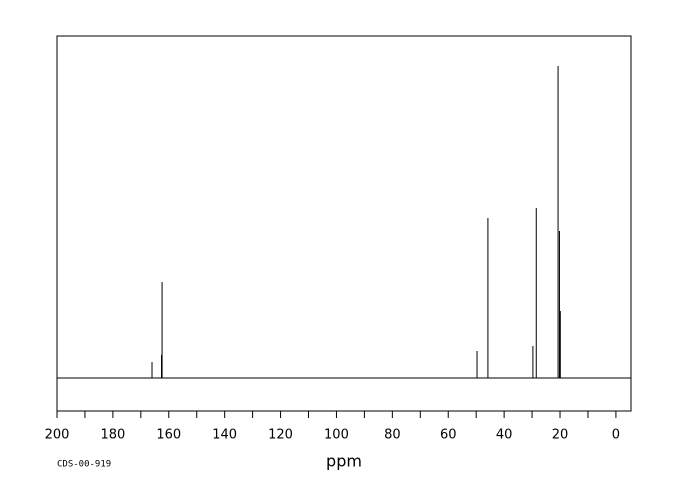 The image size is (680, 500). Describe the element at coordinates (344, 461) in the screenshot. I see `x-axis-label: ppm` at that location.